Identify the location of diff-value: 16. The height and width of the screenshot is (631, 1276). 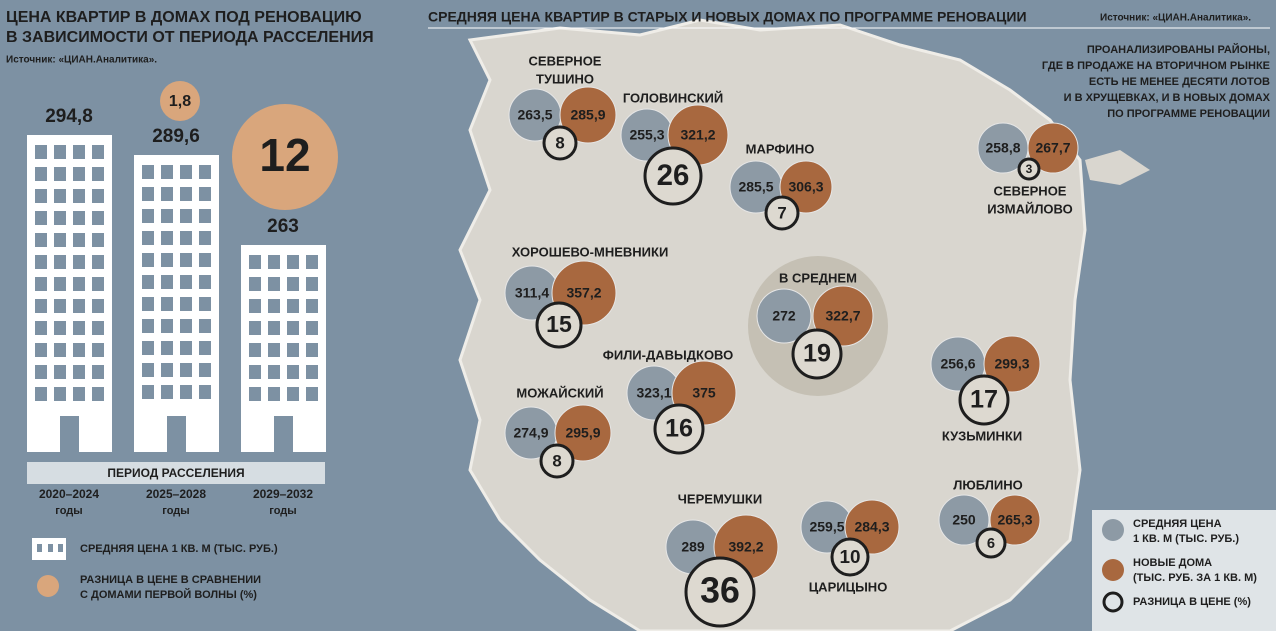
(679, 429).